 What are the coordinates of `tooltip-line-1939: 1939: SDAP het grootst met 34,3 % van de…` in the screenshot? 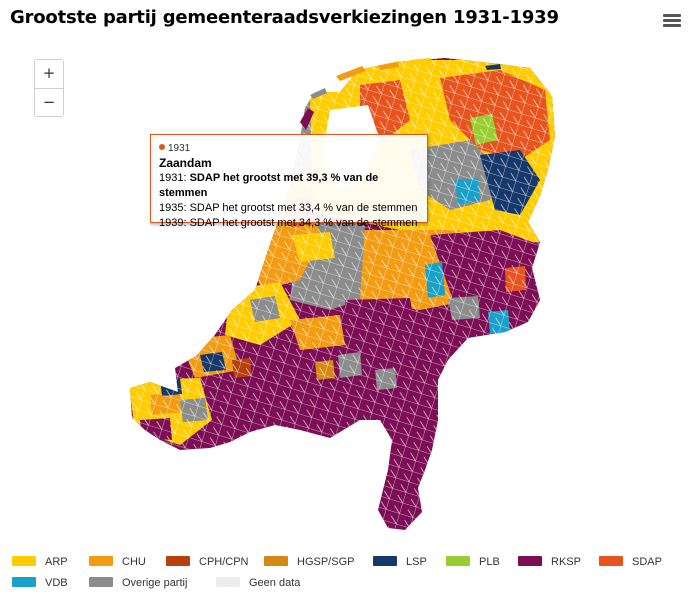 It's located at (288, 223).